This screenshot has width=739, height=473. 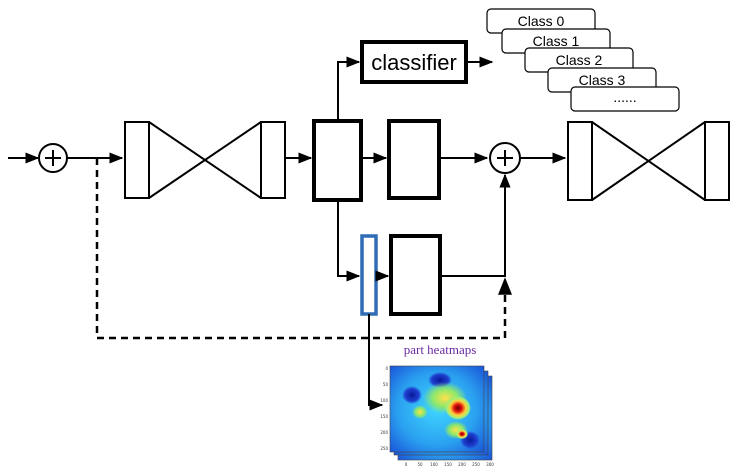 I want to click on classifier-box, so click(x=414, y=62).